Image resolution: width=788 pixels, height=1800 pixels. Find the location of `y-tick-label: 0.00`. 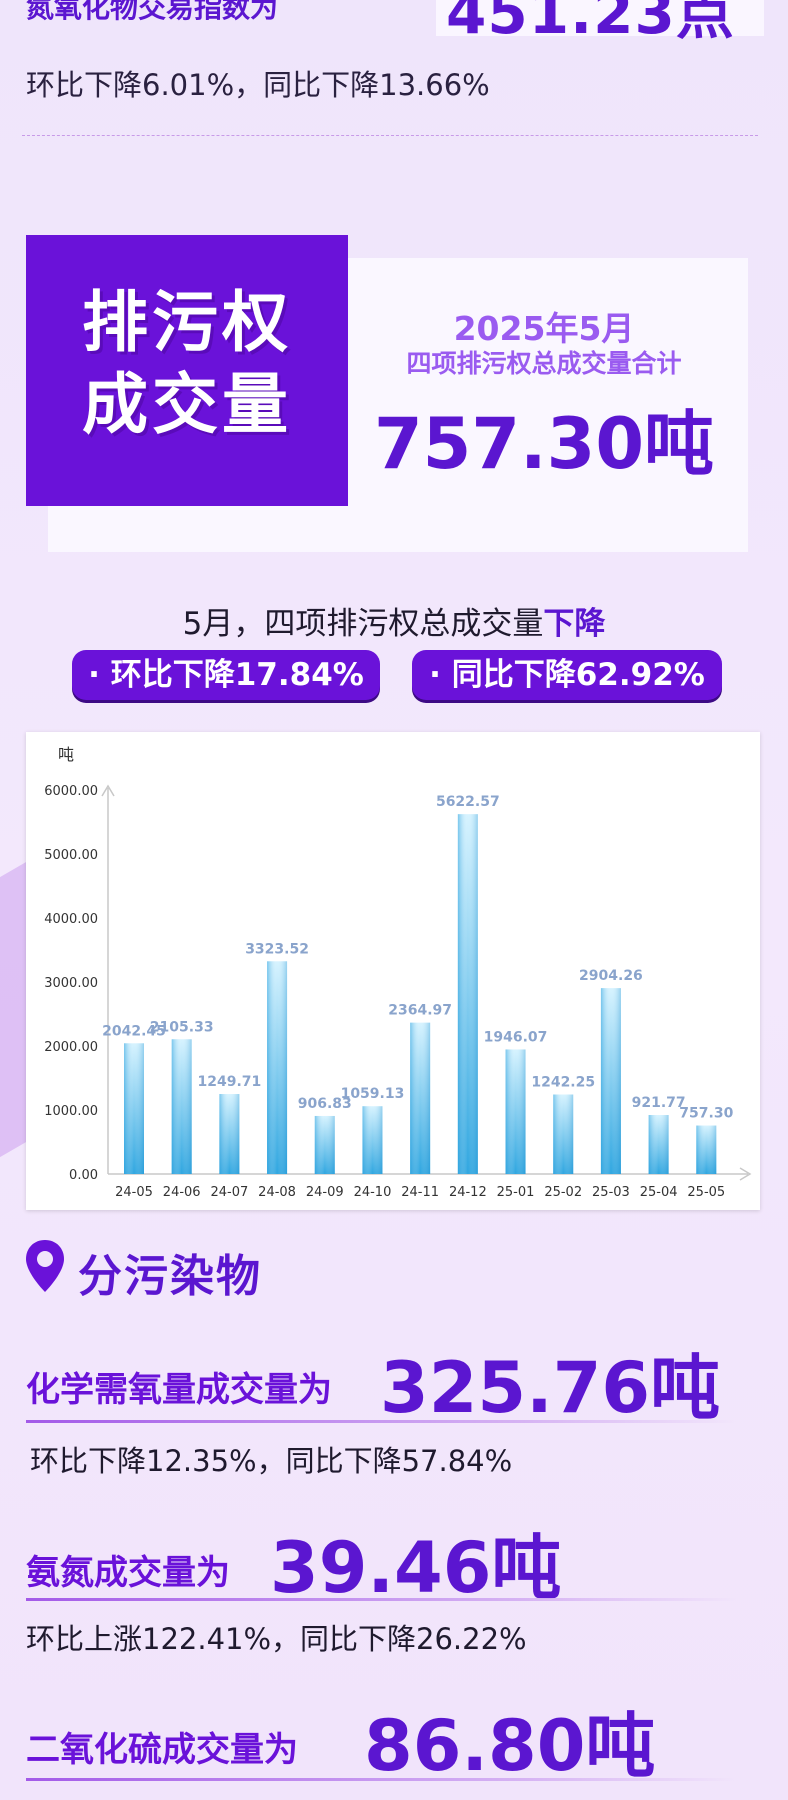

y-tick-label: 0.00 is located at coordinates (83, 1175).